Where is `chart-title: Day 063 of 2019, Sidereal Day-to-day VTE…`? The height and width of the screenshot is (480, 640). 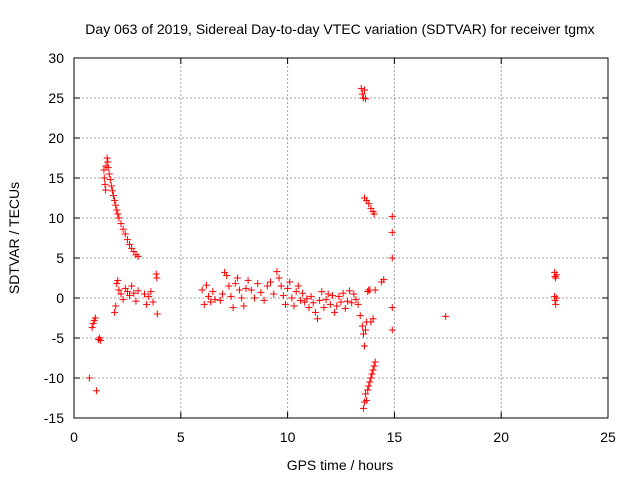
chart-title: Day 063 of 2019, Sidereal Day-to-day VTE… is located at coordinates (339, 29).